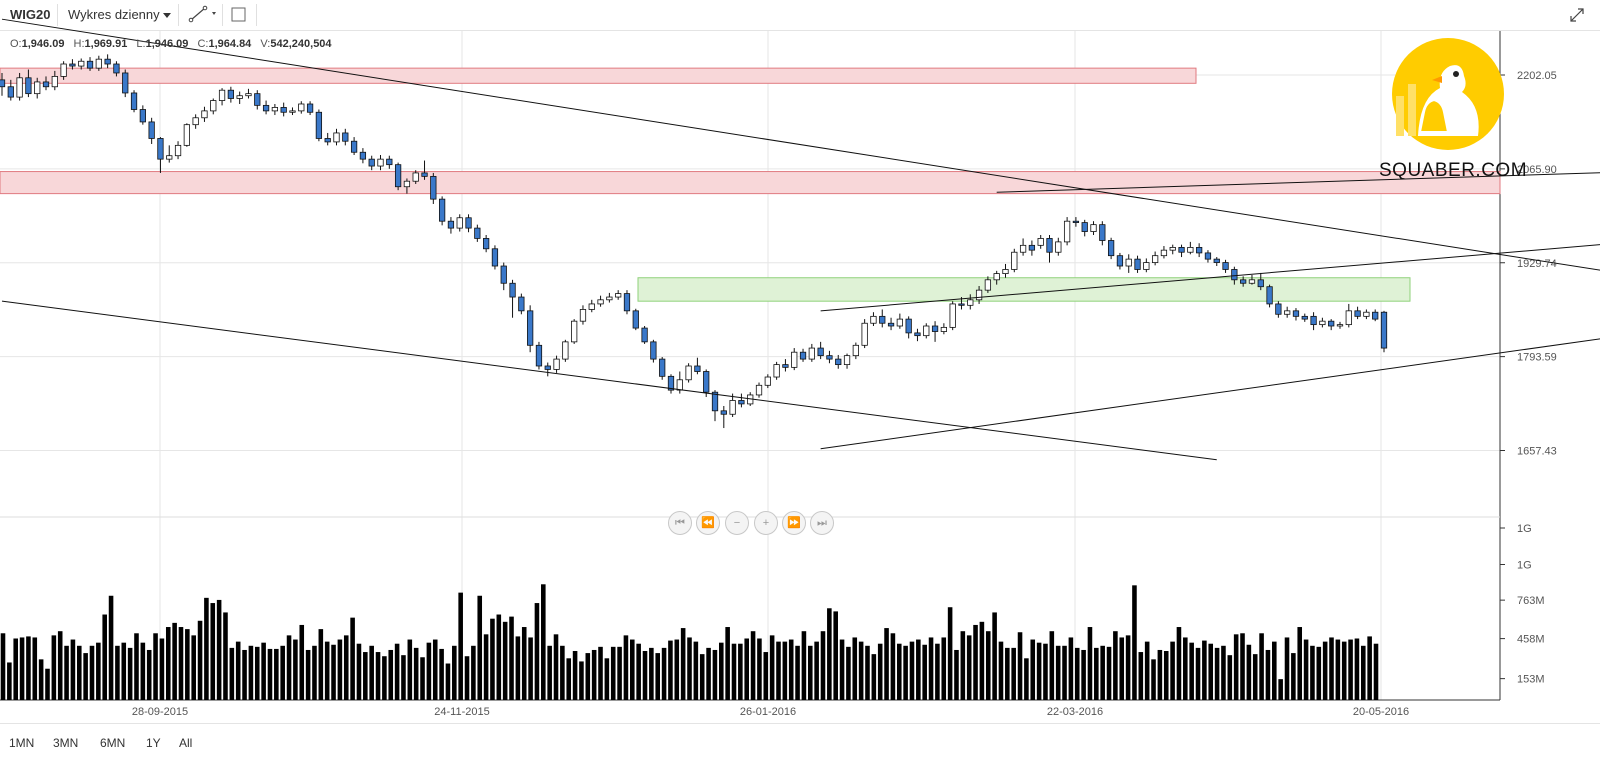  I want to click on draw-line-tool-button, so click(204, 15).